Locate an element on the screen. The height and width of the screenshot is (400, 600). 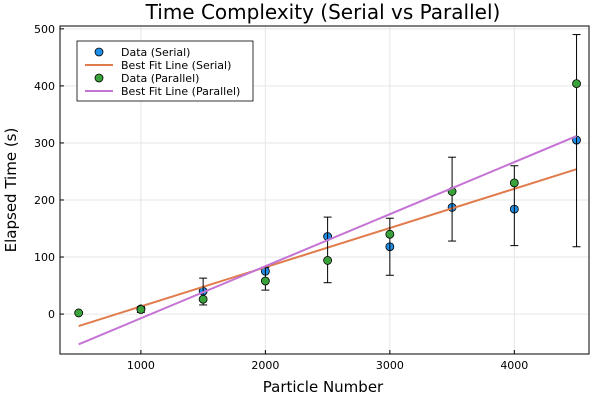
y-tick-label: 200 is located at coordinates (44, 200).